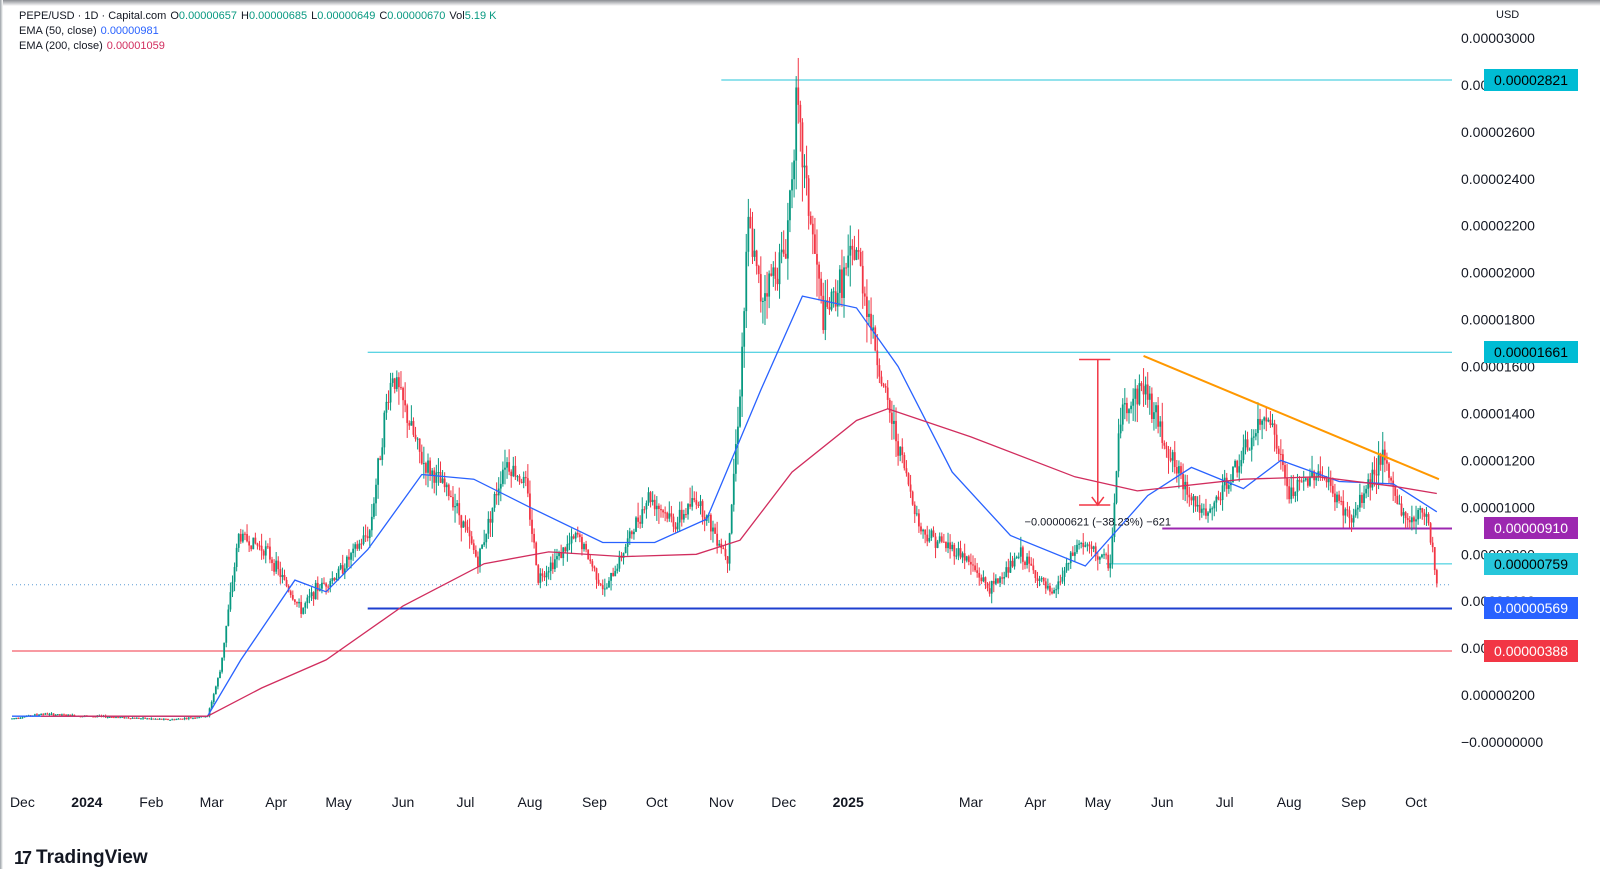  What do you see at coordinates (1531, 352) in the screenshot?
I see `price-label-0.00001661: 0.00001661` at bounding box center [1531, 352].